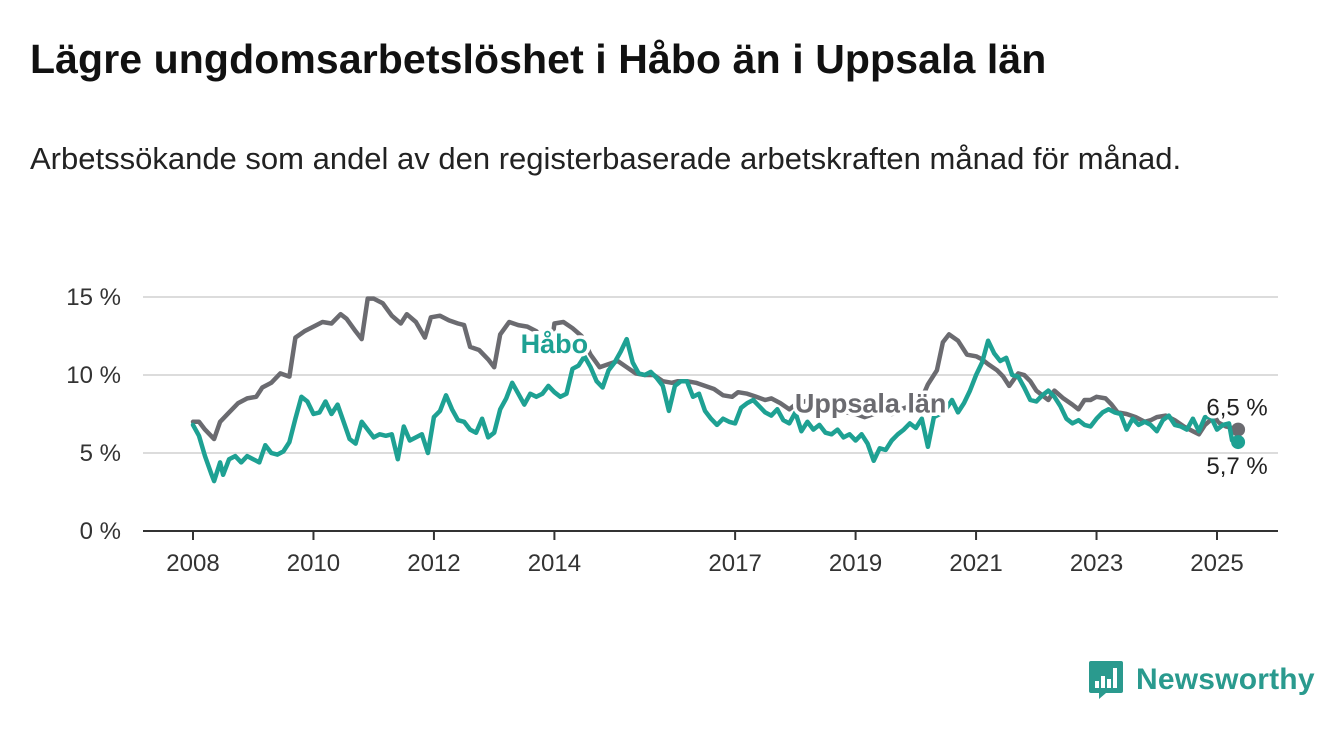  What do you see at coordinates (734, 563) in the screenshot?
I see `x-tick-label: 2017` at bounding box center [734, 563].